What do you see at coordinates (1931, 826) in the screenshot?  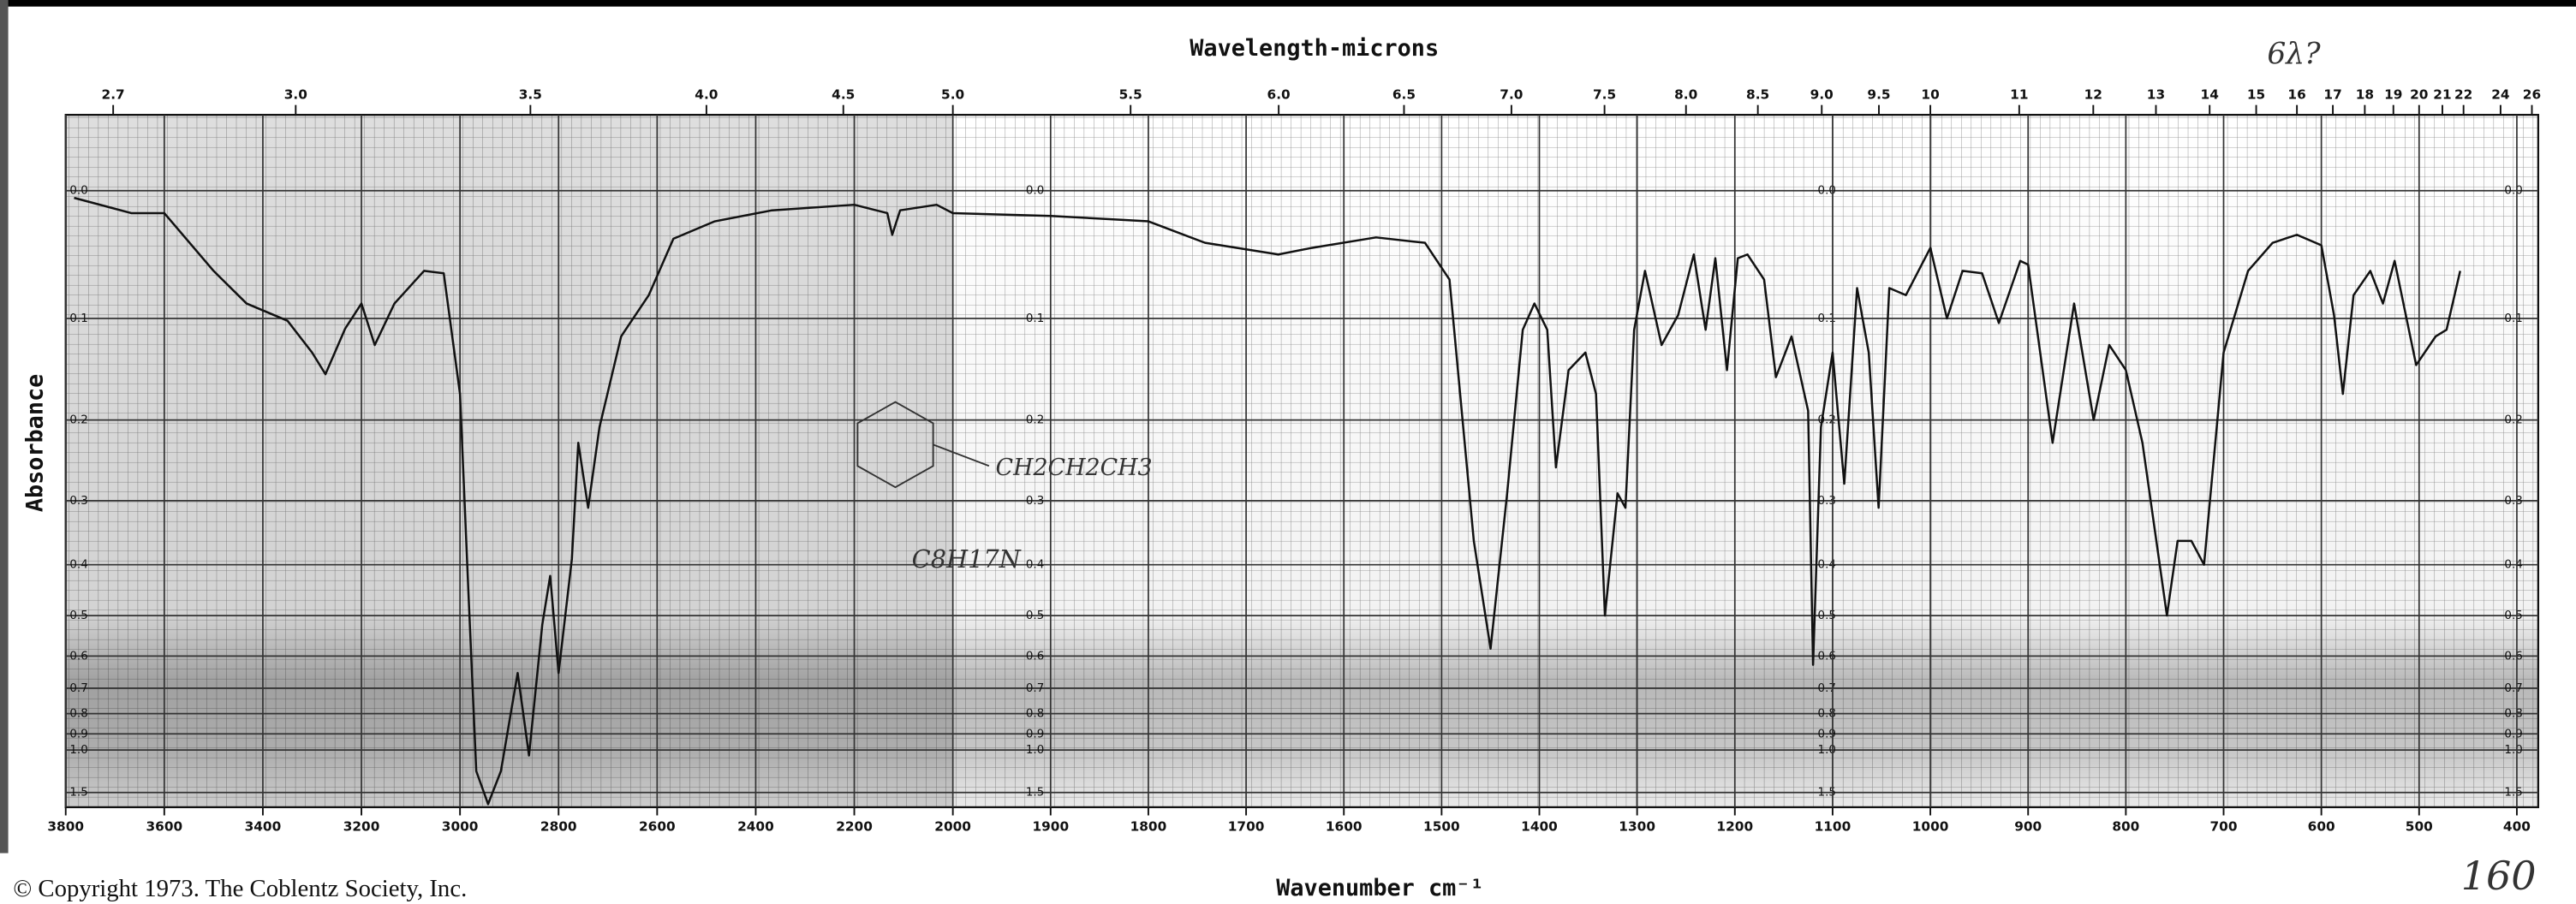 I see `x-tick-label: 1000` at bounding box center [1931, 826].